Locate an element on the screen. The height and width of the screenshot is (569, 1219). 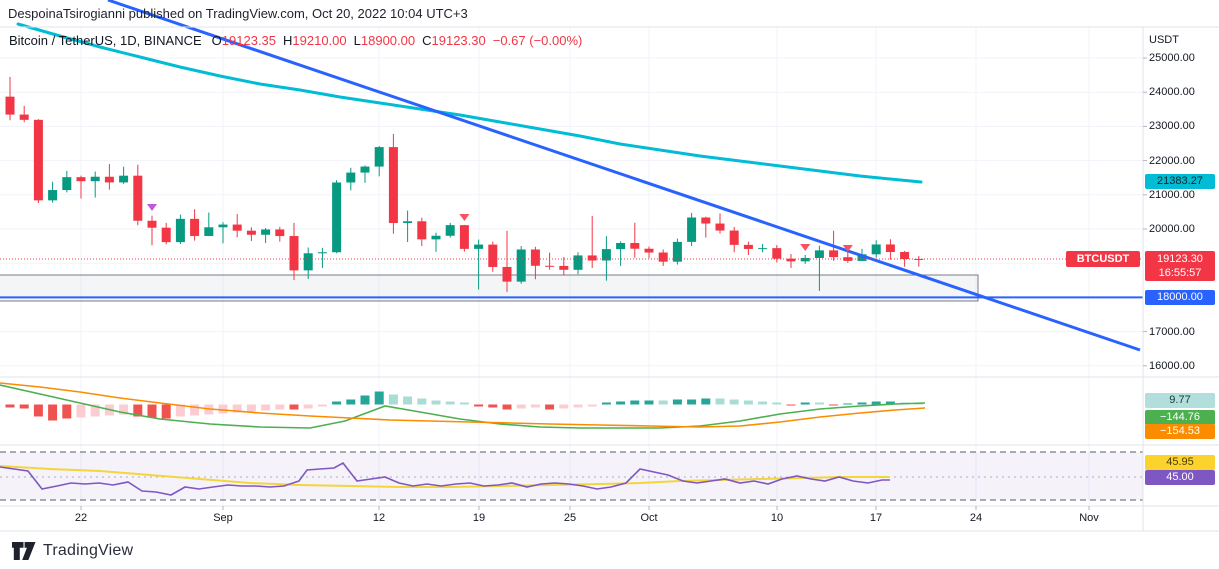
open-value: 19123.35 is located at coordinates (249, 40).